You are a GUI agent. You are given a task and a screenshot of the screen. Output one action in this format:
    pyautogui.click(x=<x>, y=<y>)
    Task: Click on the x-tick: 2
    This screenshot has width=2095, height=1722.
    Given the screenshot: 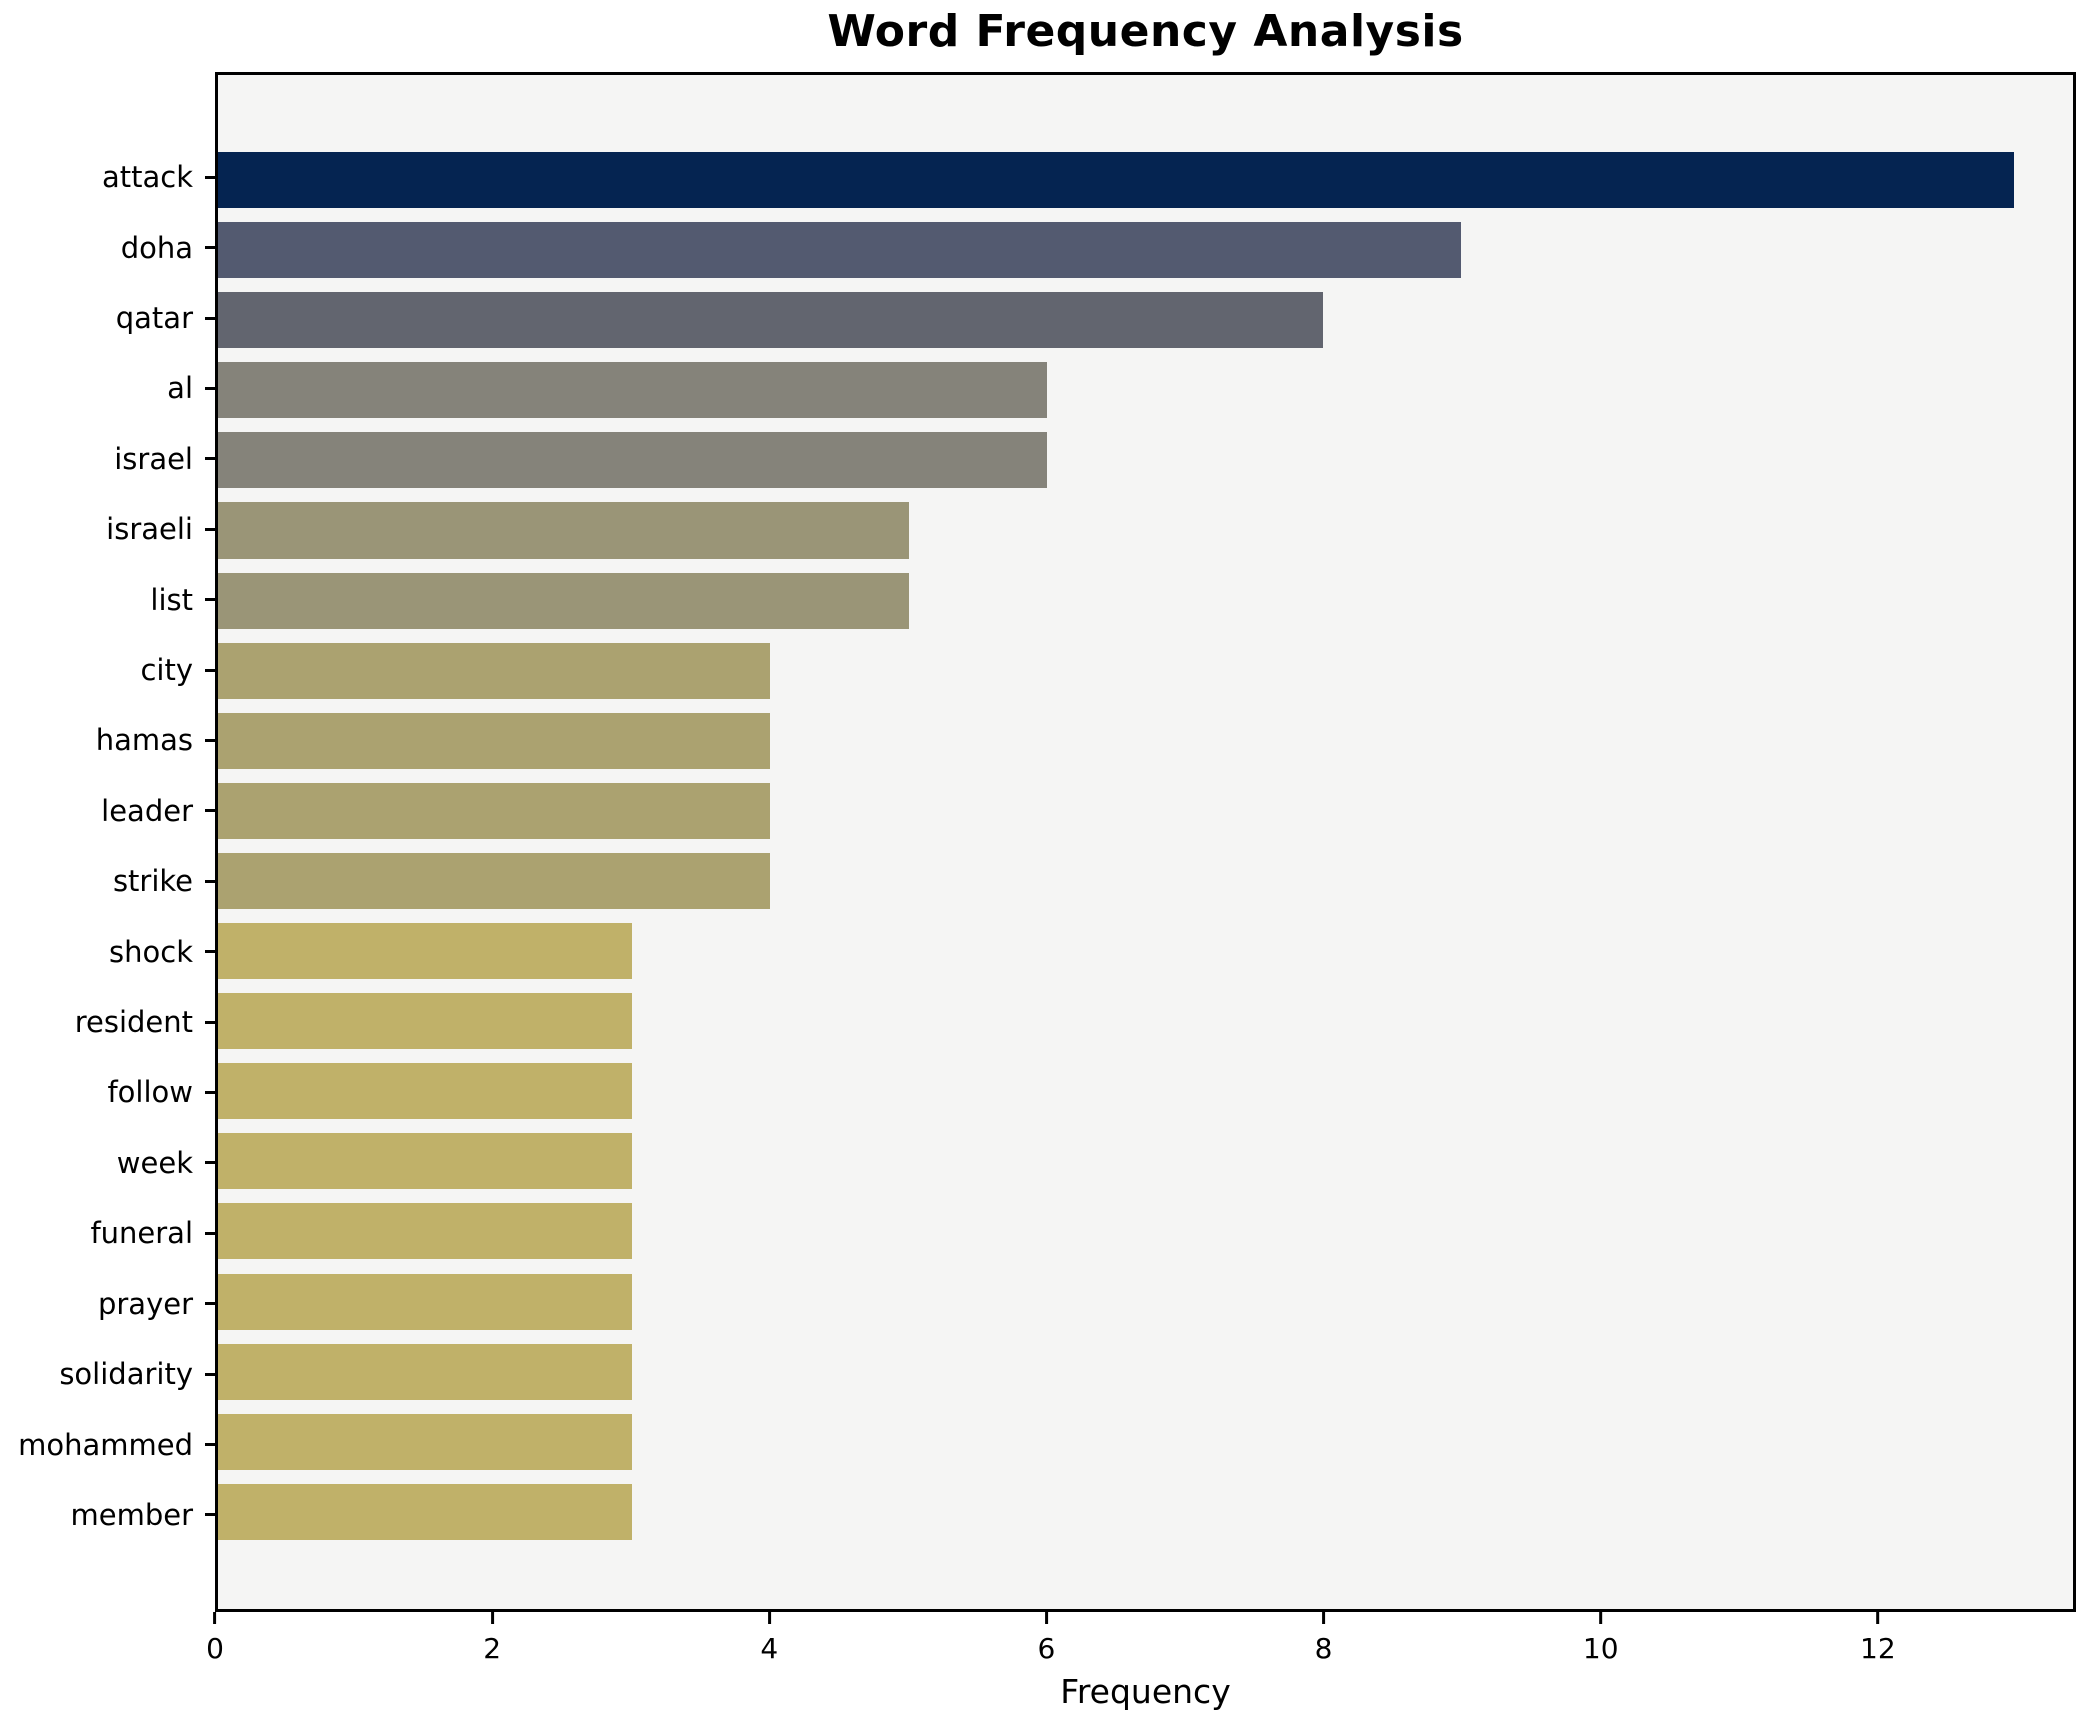 What is the action you would take?
    pyautogui.click(x=492, y=1638)
    